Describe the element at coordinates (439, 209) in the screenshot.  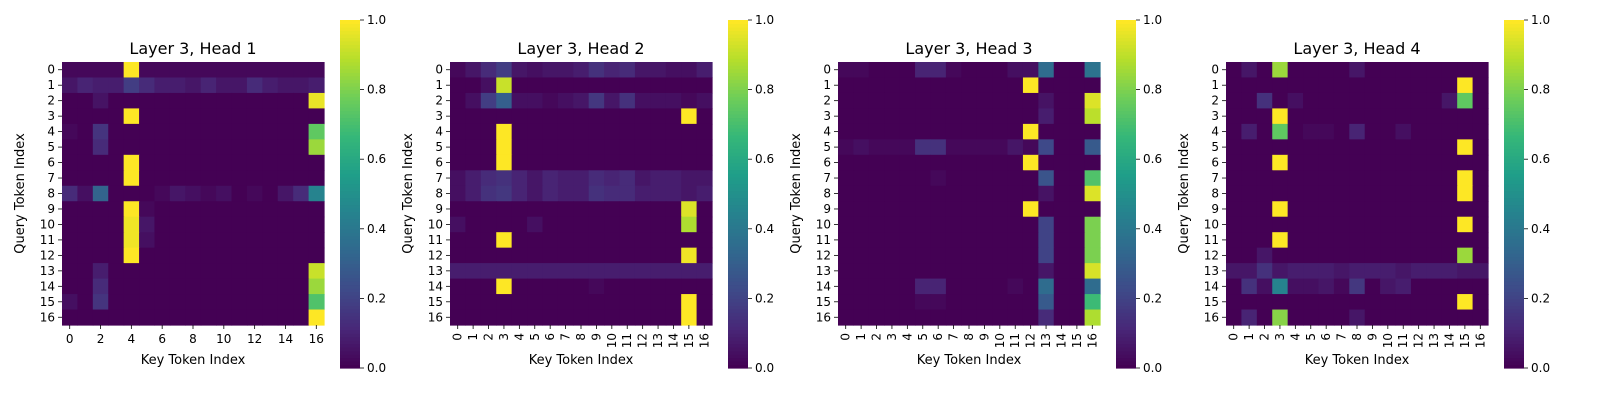
I see `y-tick-label: 9` at that location.